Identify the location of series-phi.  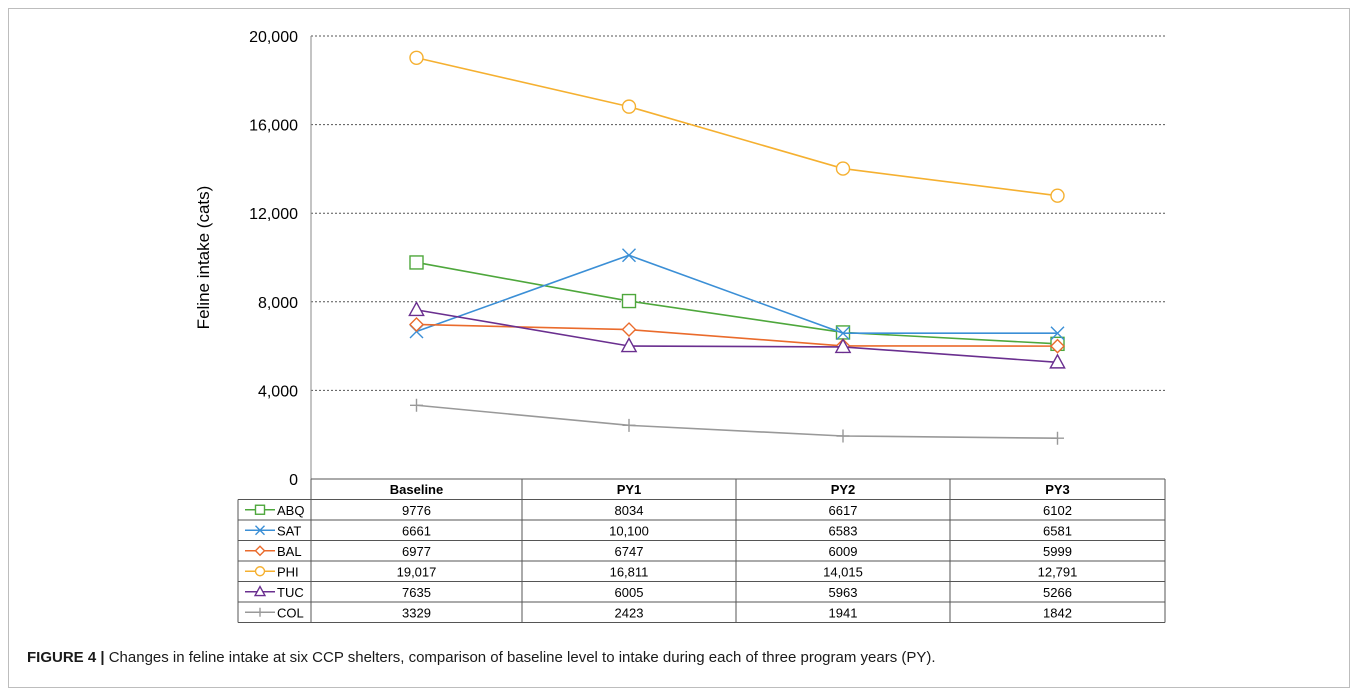
(737, 126).